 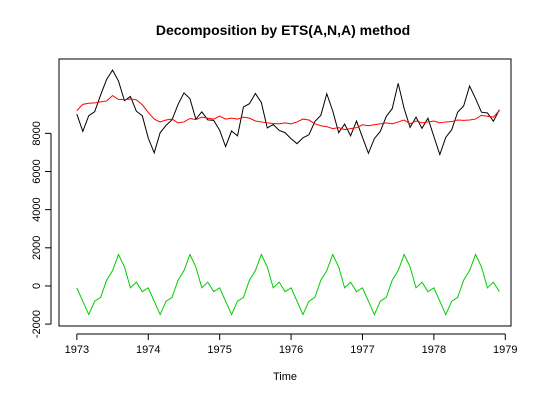 What do you see at coordinates (148, 350) in the screenshot?
I see `x-tick-label: 1974` at bounding box center [148, 350].